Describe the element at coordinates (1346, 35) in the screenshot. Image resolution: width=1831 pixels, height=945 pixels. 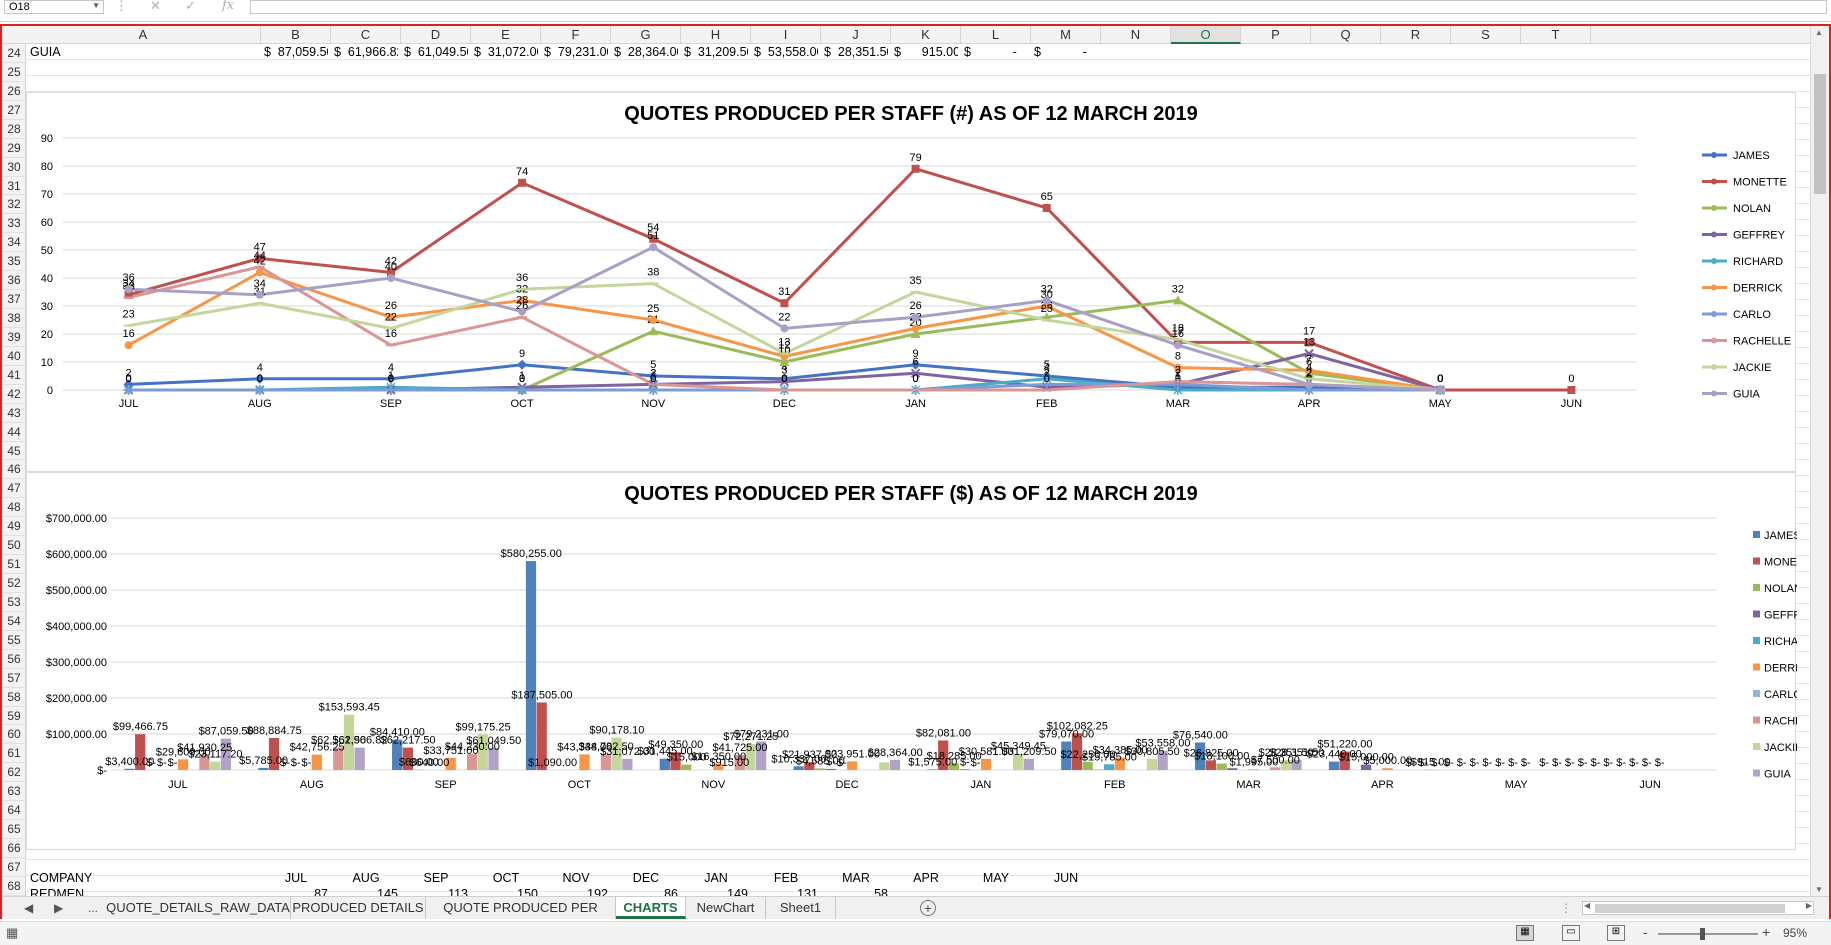
I see `column-header-q: Q` at that location.